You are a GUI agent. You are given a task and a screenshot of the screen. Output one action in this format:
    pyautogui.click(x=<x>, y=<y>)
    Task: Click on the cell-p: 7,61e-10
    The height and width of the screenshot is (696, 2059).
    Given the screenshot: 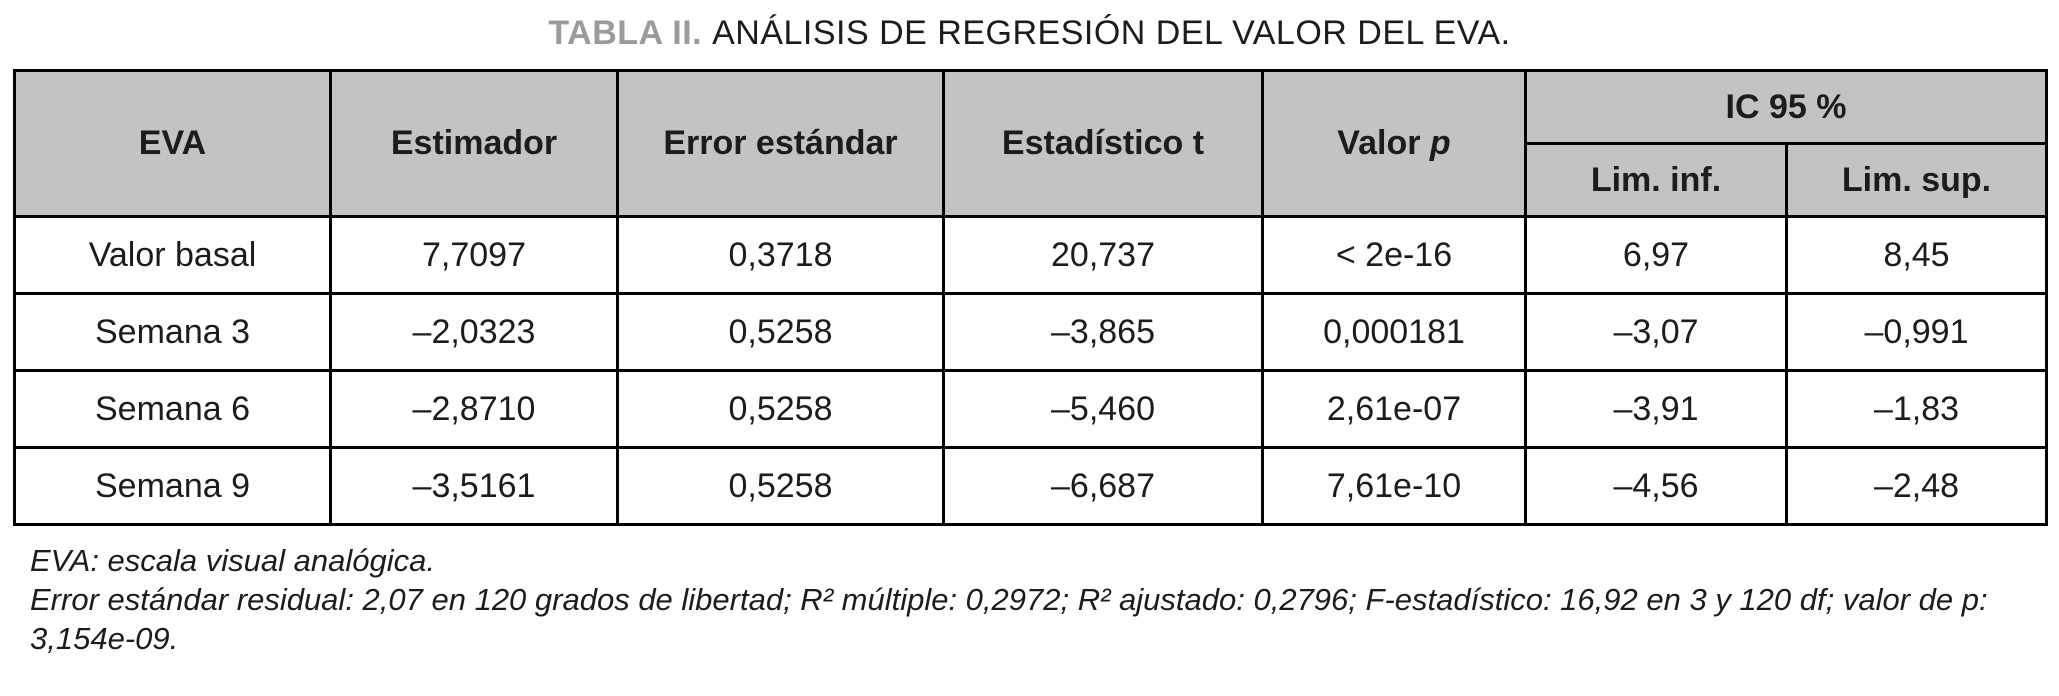 What is the action you would take?
    pyautogui.click(x=1394, y=486)
    